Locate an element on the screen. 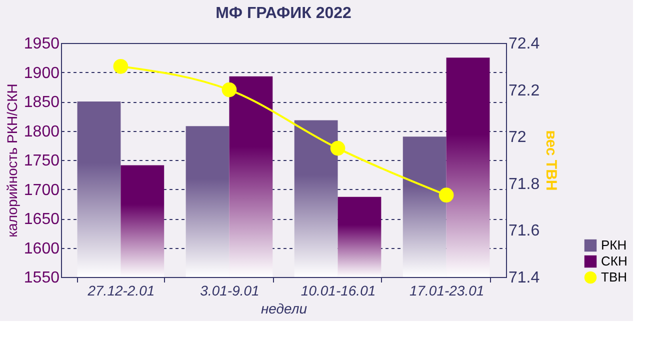 The width and height of the screenshot is (672, 362). y-tick-label: 1800 is located at coordinates (42, 131).